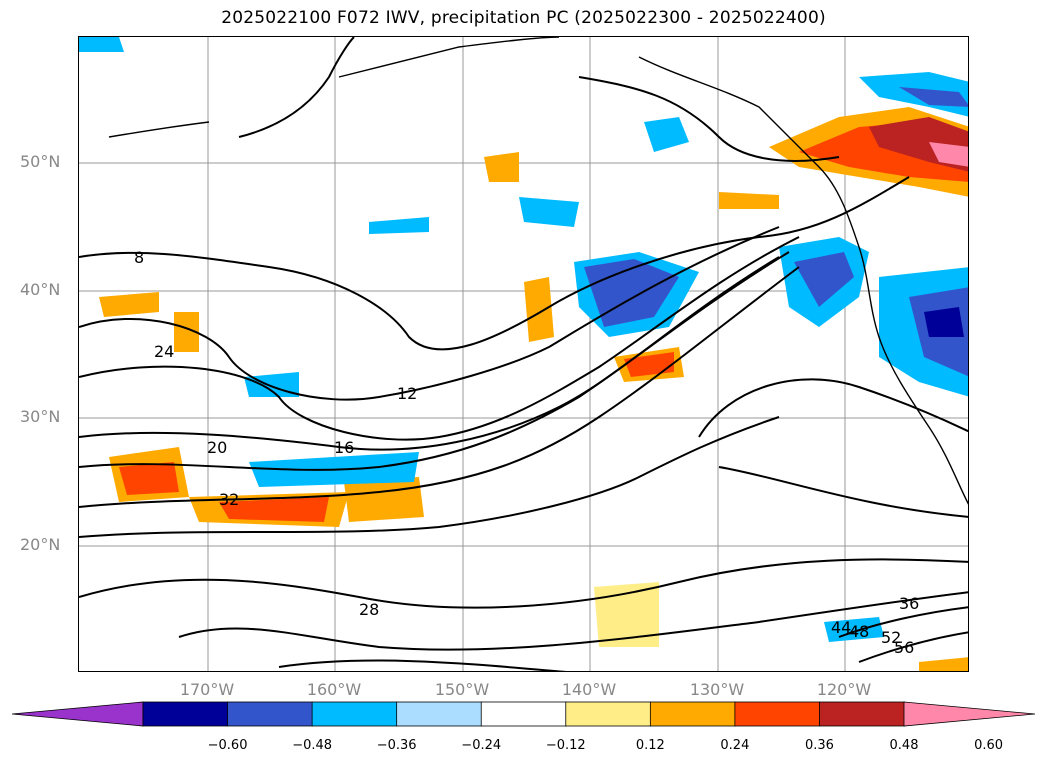 Image resolution: width=1047 pixels, height=765 pixels. What do you see at coordinates (989, 745) in the screenshot?
I see `colorbar-tick-label: 0.60` at bounding box center [989, 745].